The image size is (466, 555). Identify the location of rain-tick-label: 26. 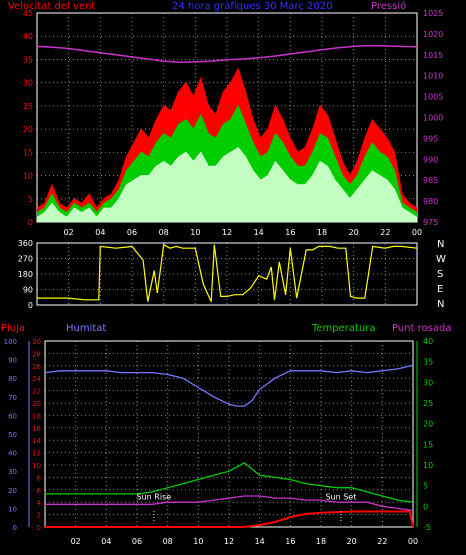
(36, 367).